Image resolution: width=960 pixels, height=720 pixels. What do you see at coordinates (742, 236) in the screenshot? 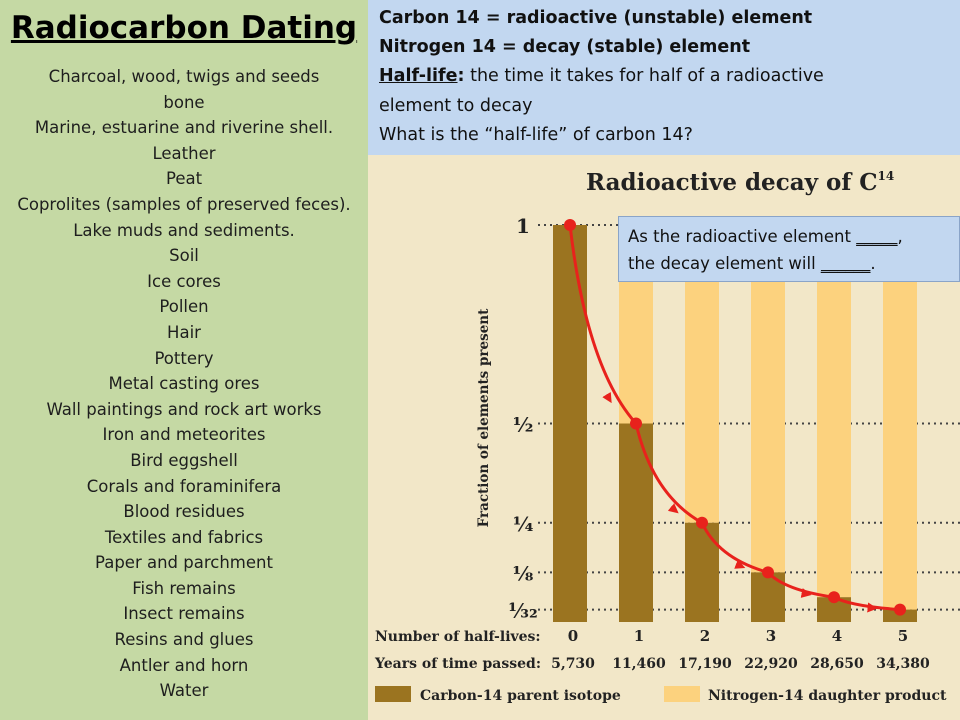
I see `question-1-text: As the radioactive element` at bounding box center [742, 236].